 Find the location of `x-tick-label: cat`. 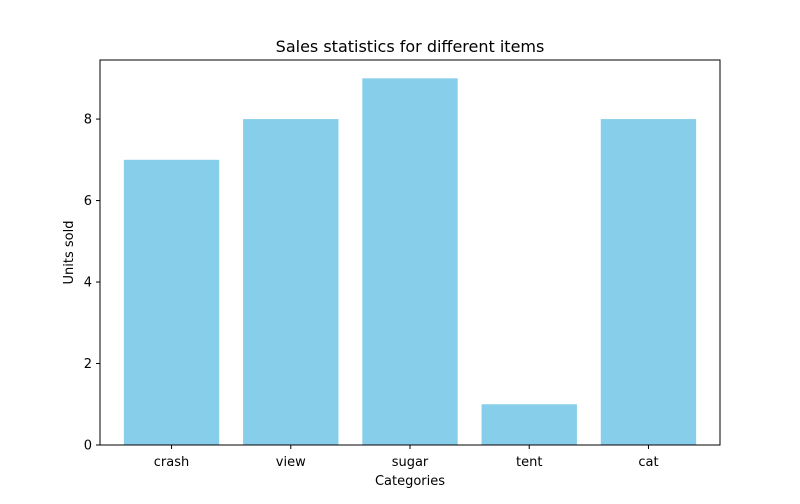

x-tick-label: cat is located at coordinates (648, 462).